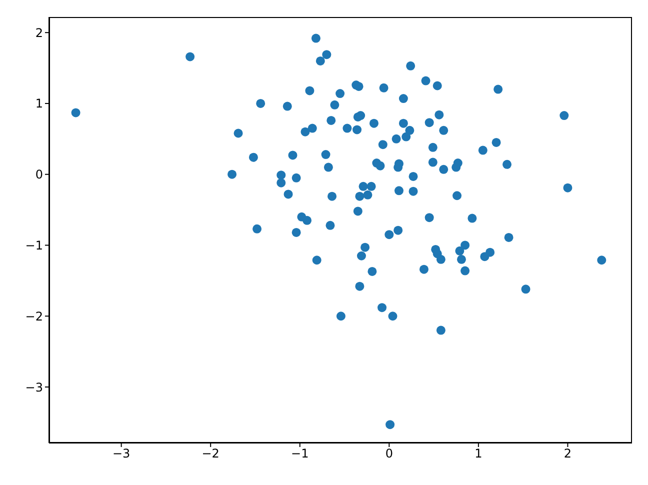  What do you see at coordinates (300, 453) in the screenshot?
I see `x-tick-label: −1` at bounding box center [300, 453].